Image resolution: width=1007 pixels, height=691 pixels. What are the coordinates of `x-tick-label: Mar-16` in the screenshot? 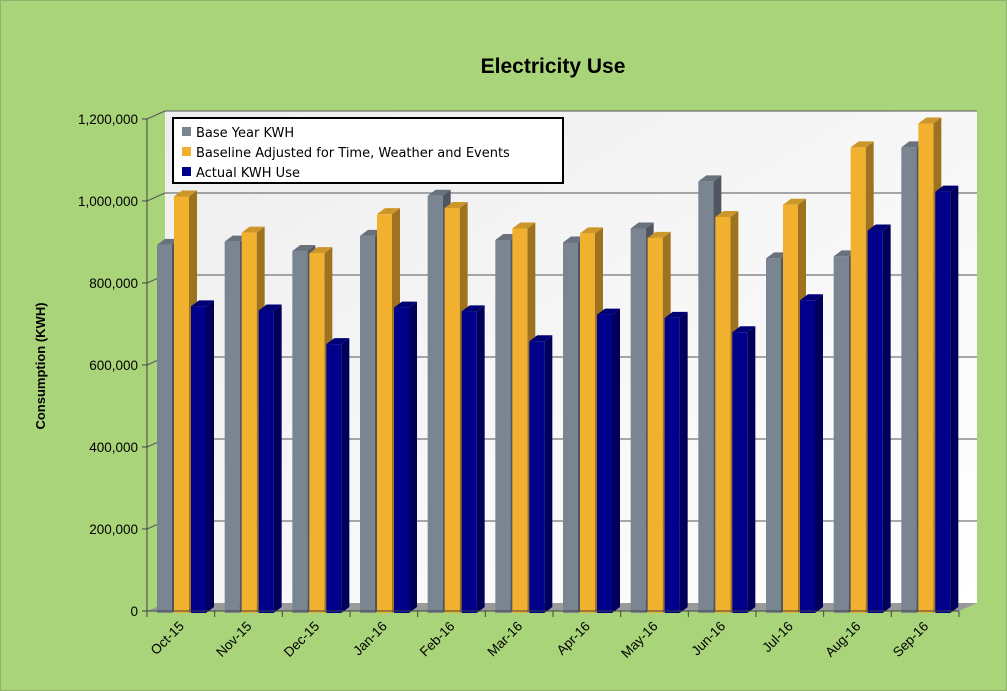 It's located at (504, 639).